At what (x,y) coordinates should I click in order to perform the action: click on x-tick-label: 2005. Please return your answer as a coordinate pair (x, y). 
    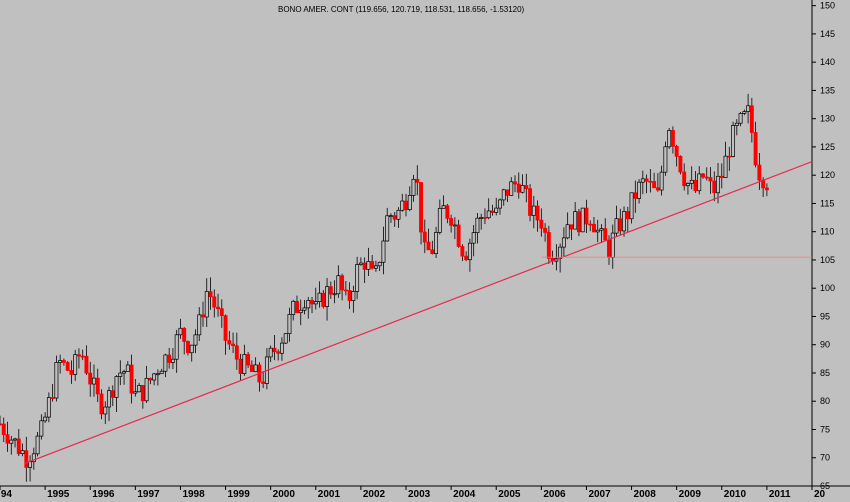
    Looking at the image, I should click on (509, 494).